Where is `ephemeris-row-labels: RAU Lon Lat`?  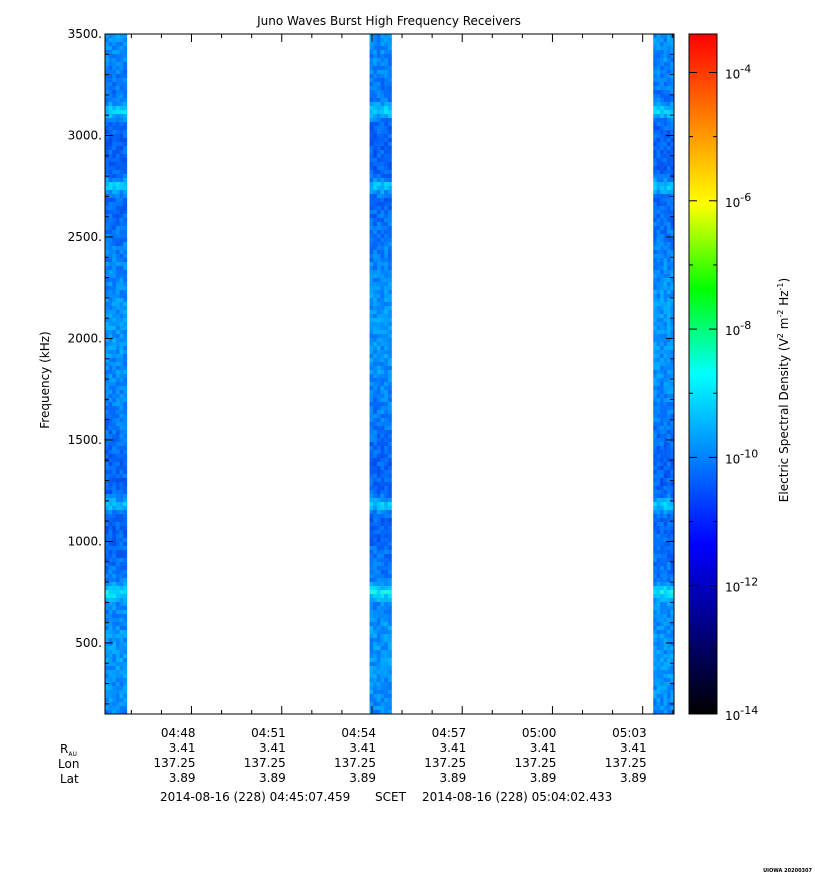
ephemeris-row-labels: RAU Lon Lat is located at coordinates (68, 764).